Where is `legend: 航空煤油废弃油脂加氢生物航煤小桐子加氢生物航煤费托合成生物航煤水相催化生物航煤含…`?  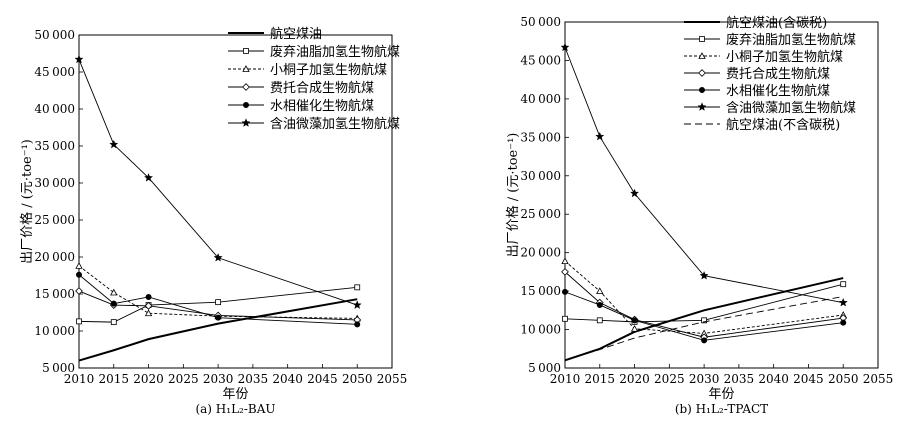 legend: 航空煤油废弃油脂加氢生物航煤小桐子加氢生物航煤费托合成生物航煤水相催化生物航煤含… is located at coordinates (314, 79).